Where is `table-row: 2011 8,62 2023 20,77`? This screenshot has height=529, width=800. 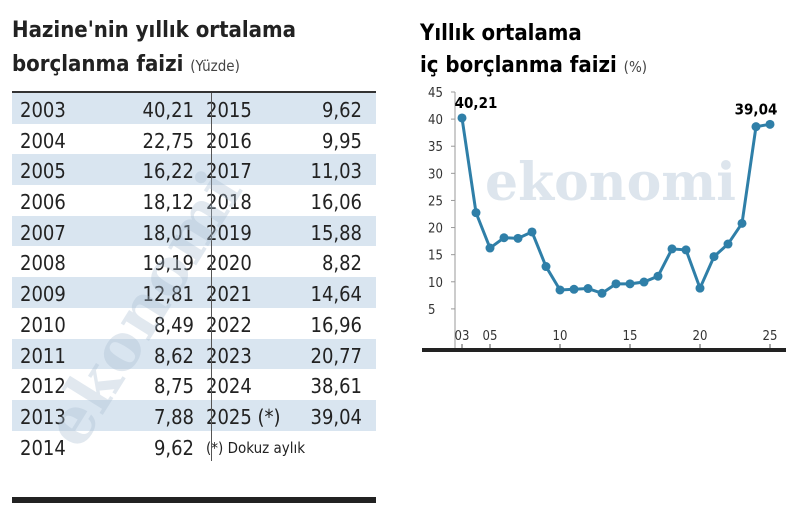 table-row: 2011 8,62 2023 20,77 is located at coordinates (194, 354).